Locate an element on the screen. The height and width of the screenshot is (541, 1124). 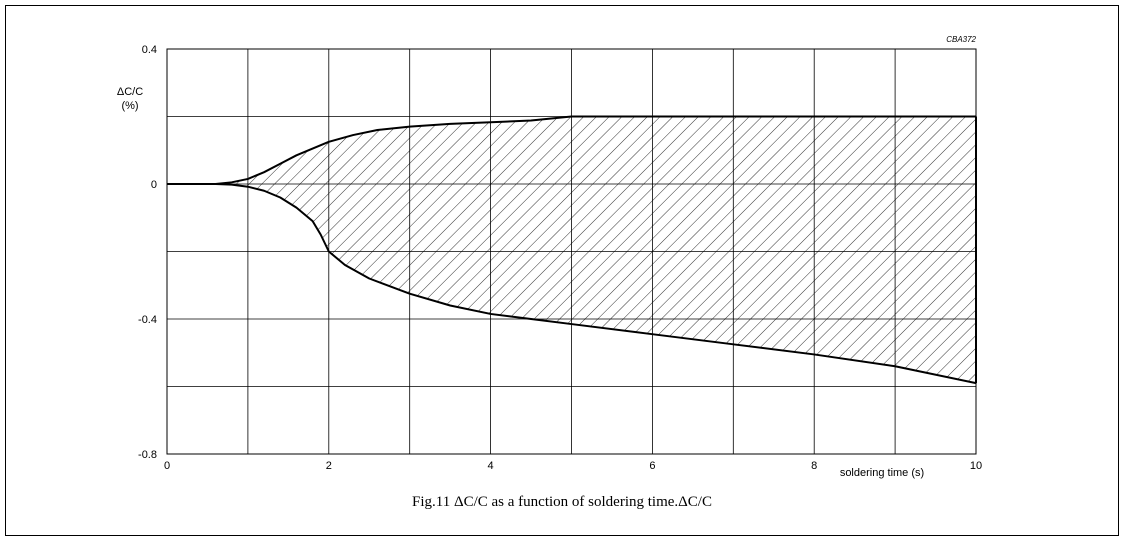
x-axis-label: soldering time (s) is located at coordinates (882, 473).